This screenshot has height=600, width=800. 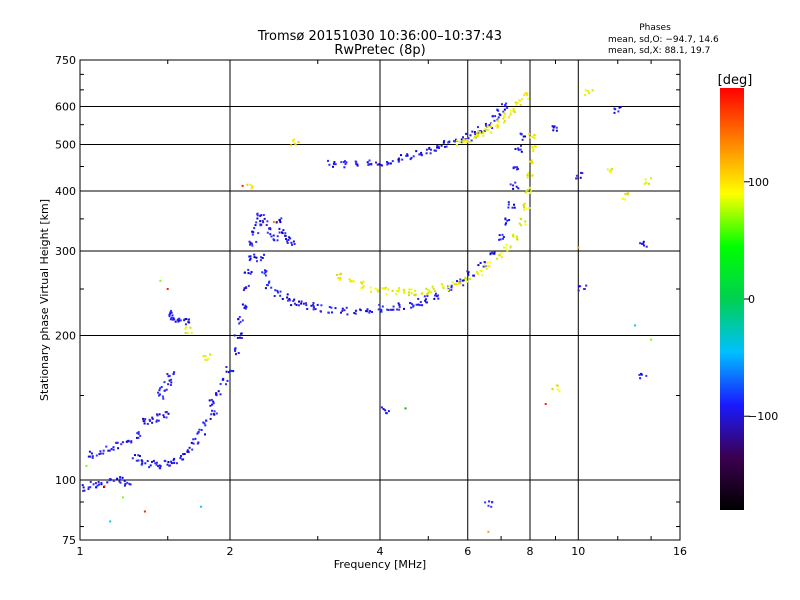 I want to click on y-tick-label: 600, so click(x=65, y=107).